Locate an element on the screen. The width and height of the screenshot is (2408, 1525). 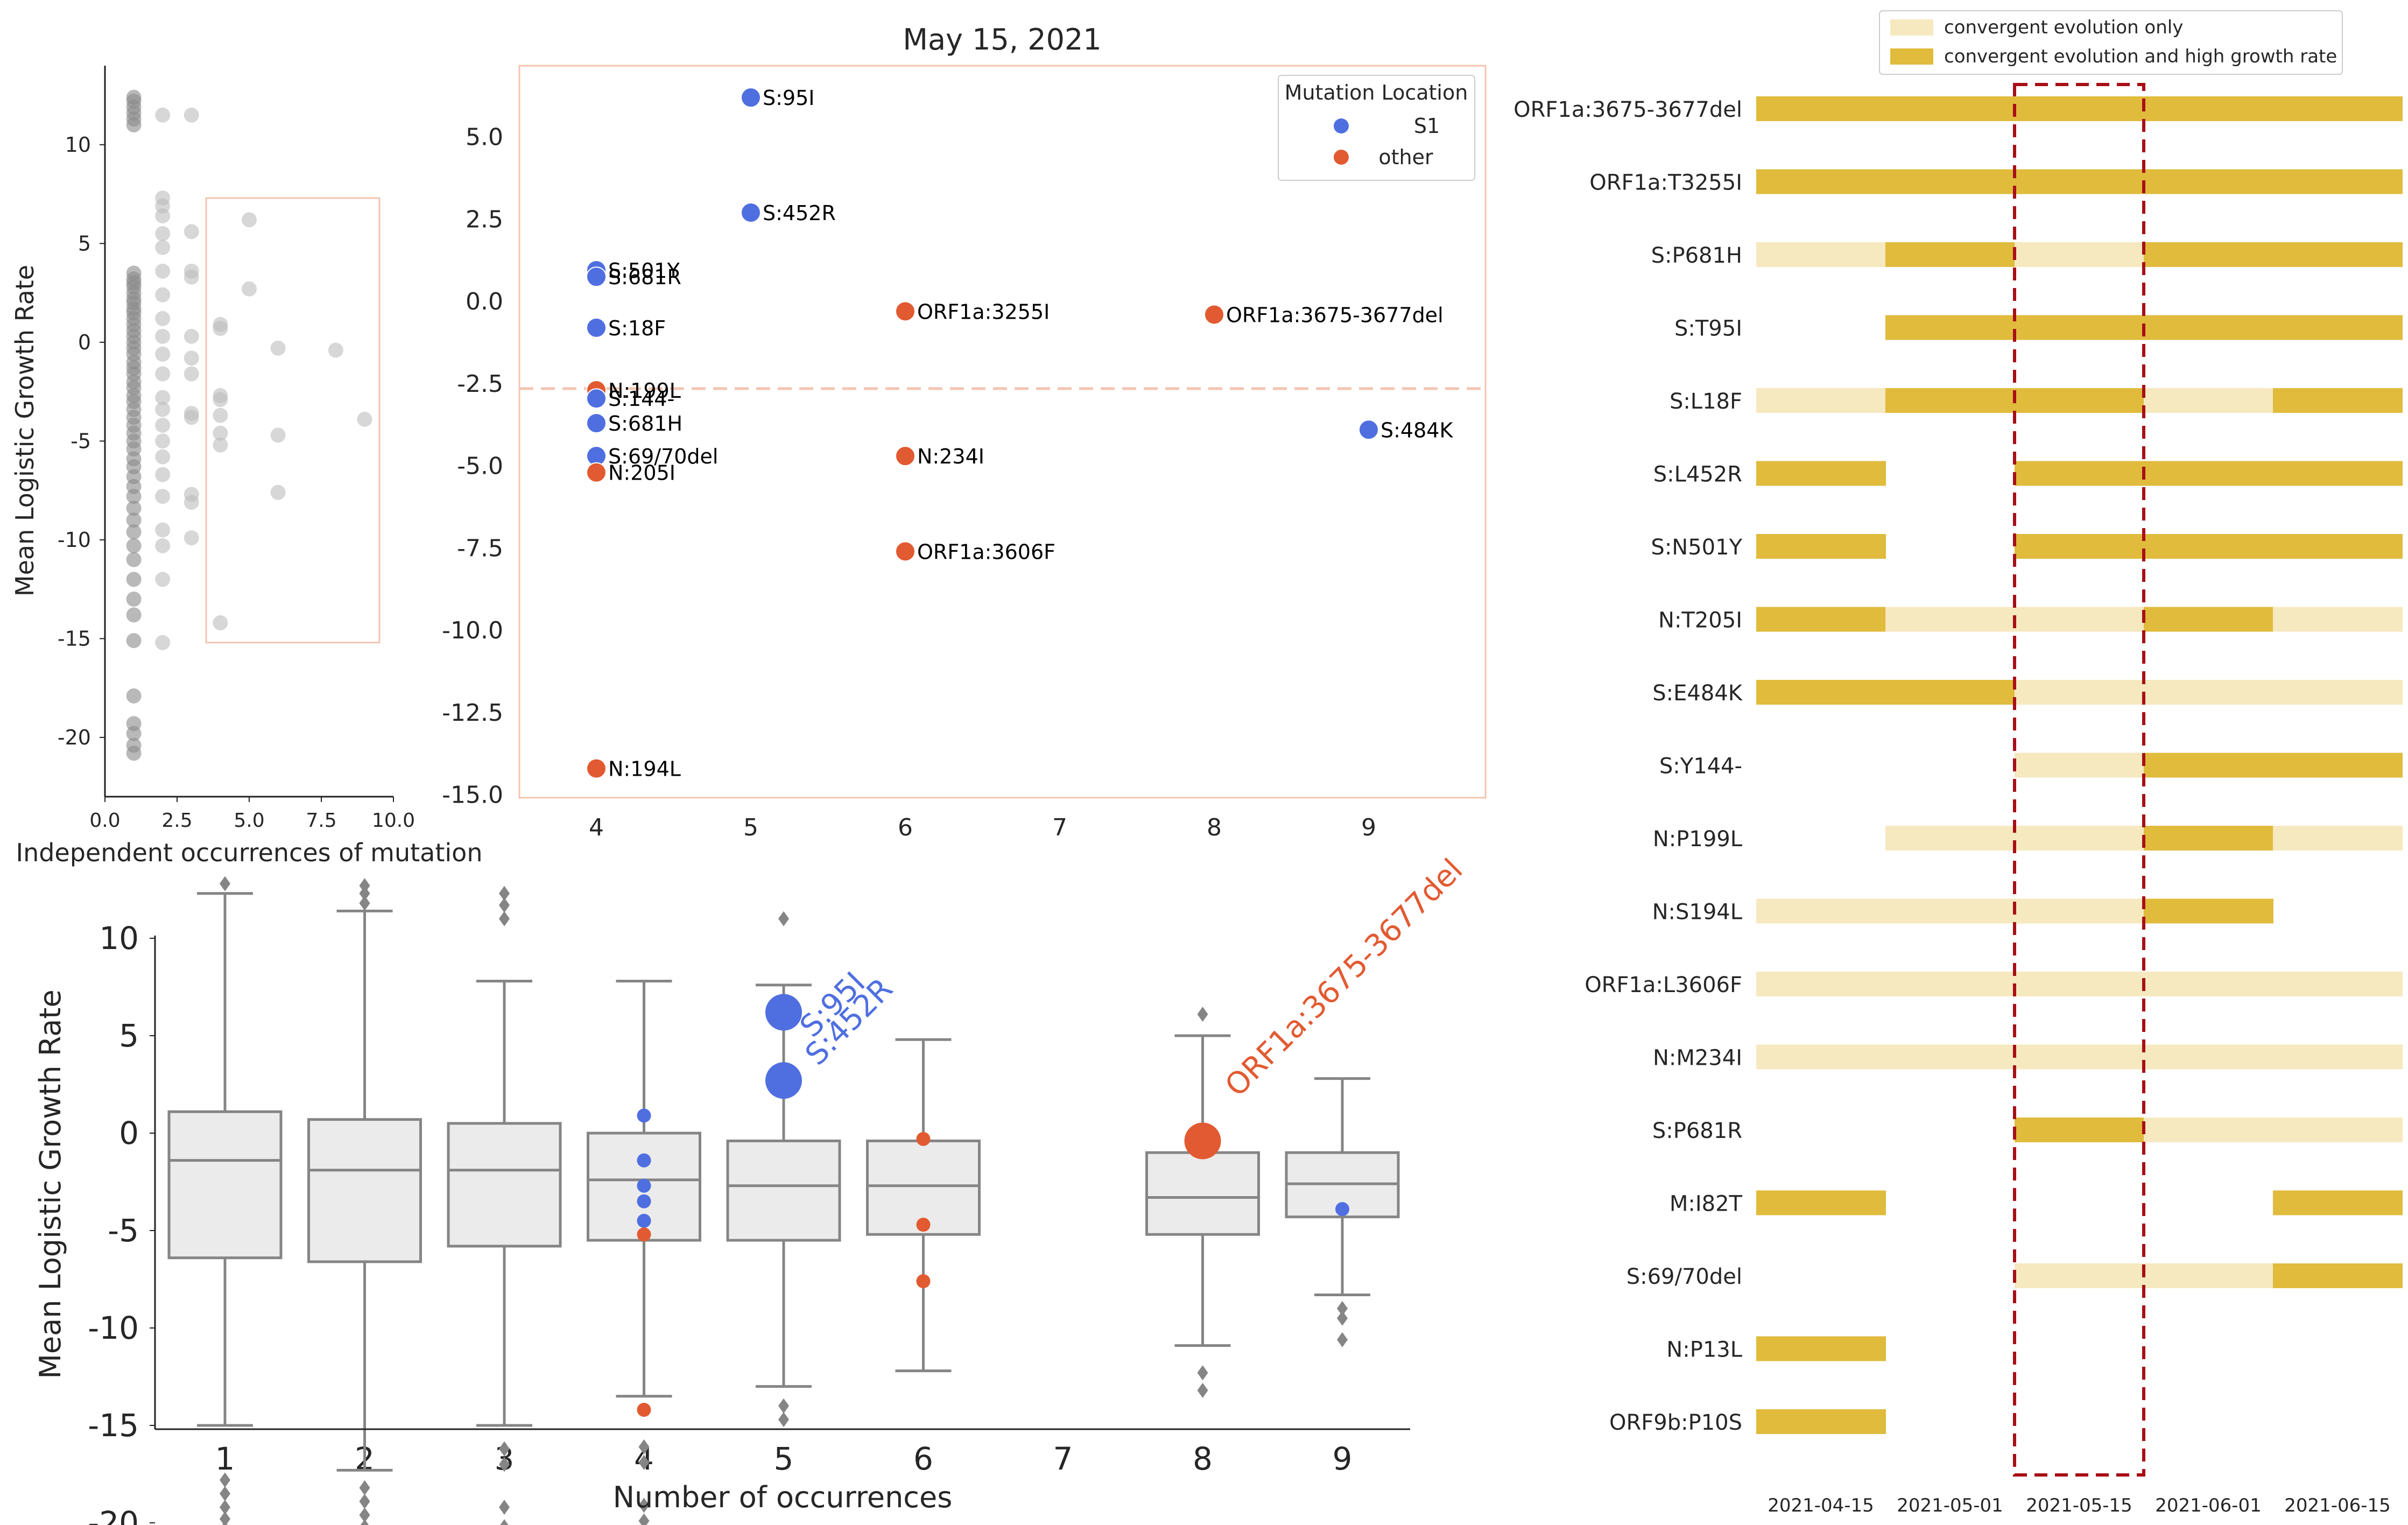
overview-x-label: Independent occurrences of mutation is located at coordinates (250, 853).